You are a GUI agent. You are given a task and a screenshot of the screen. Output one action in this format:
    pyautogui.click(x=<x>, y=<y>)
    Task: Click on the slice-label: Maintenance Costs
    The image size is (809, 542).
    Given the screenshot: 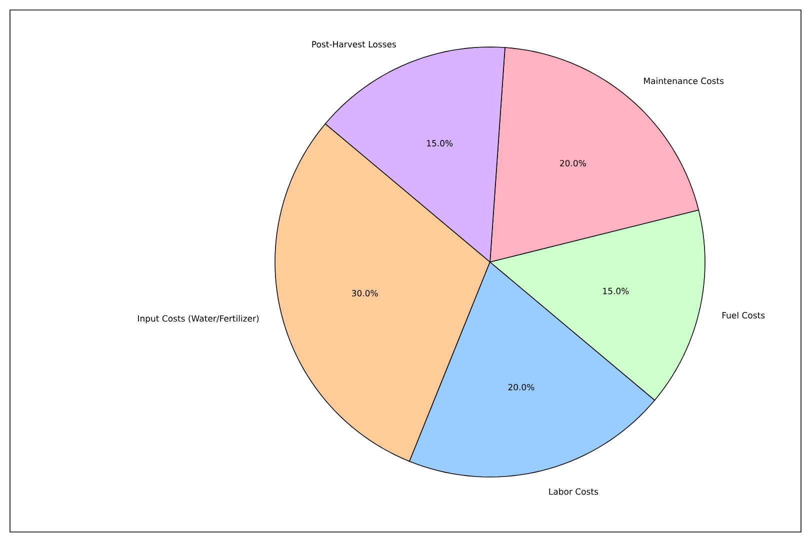 What is the action you would take?
    pyautogui.click(x=684, y=81)
    